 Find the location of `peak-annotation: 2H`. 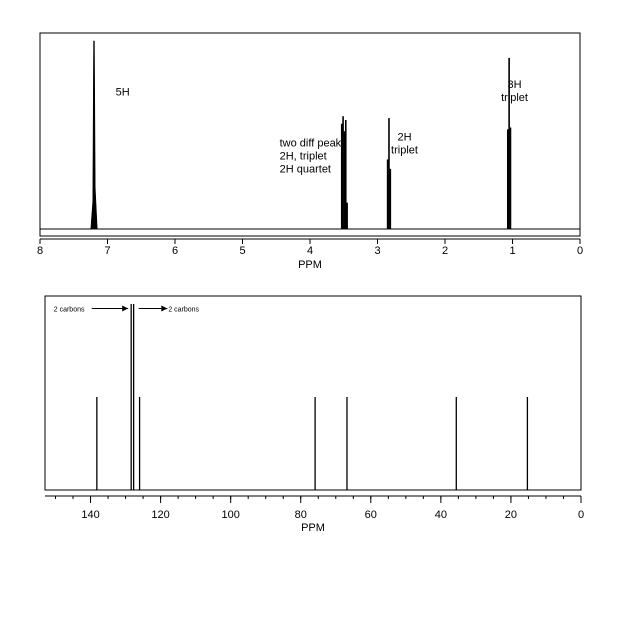

peak-annotation: 2H is located at coordinates (404, 138).